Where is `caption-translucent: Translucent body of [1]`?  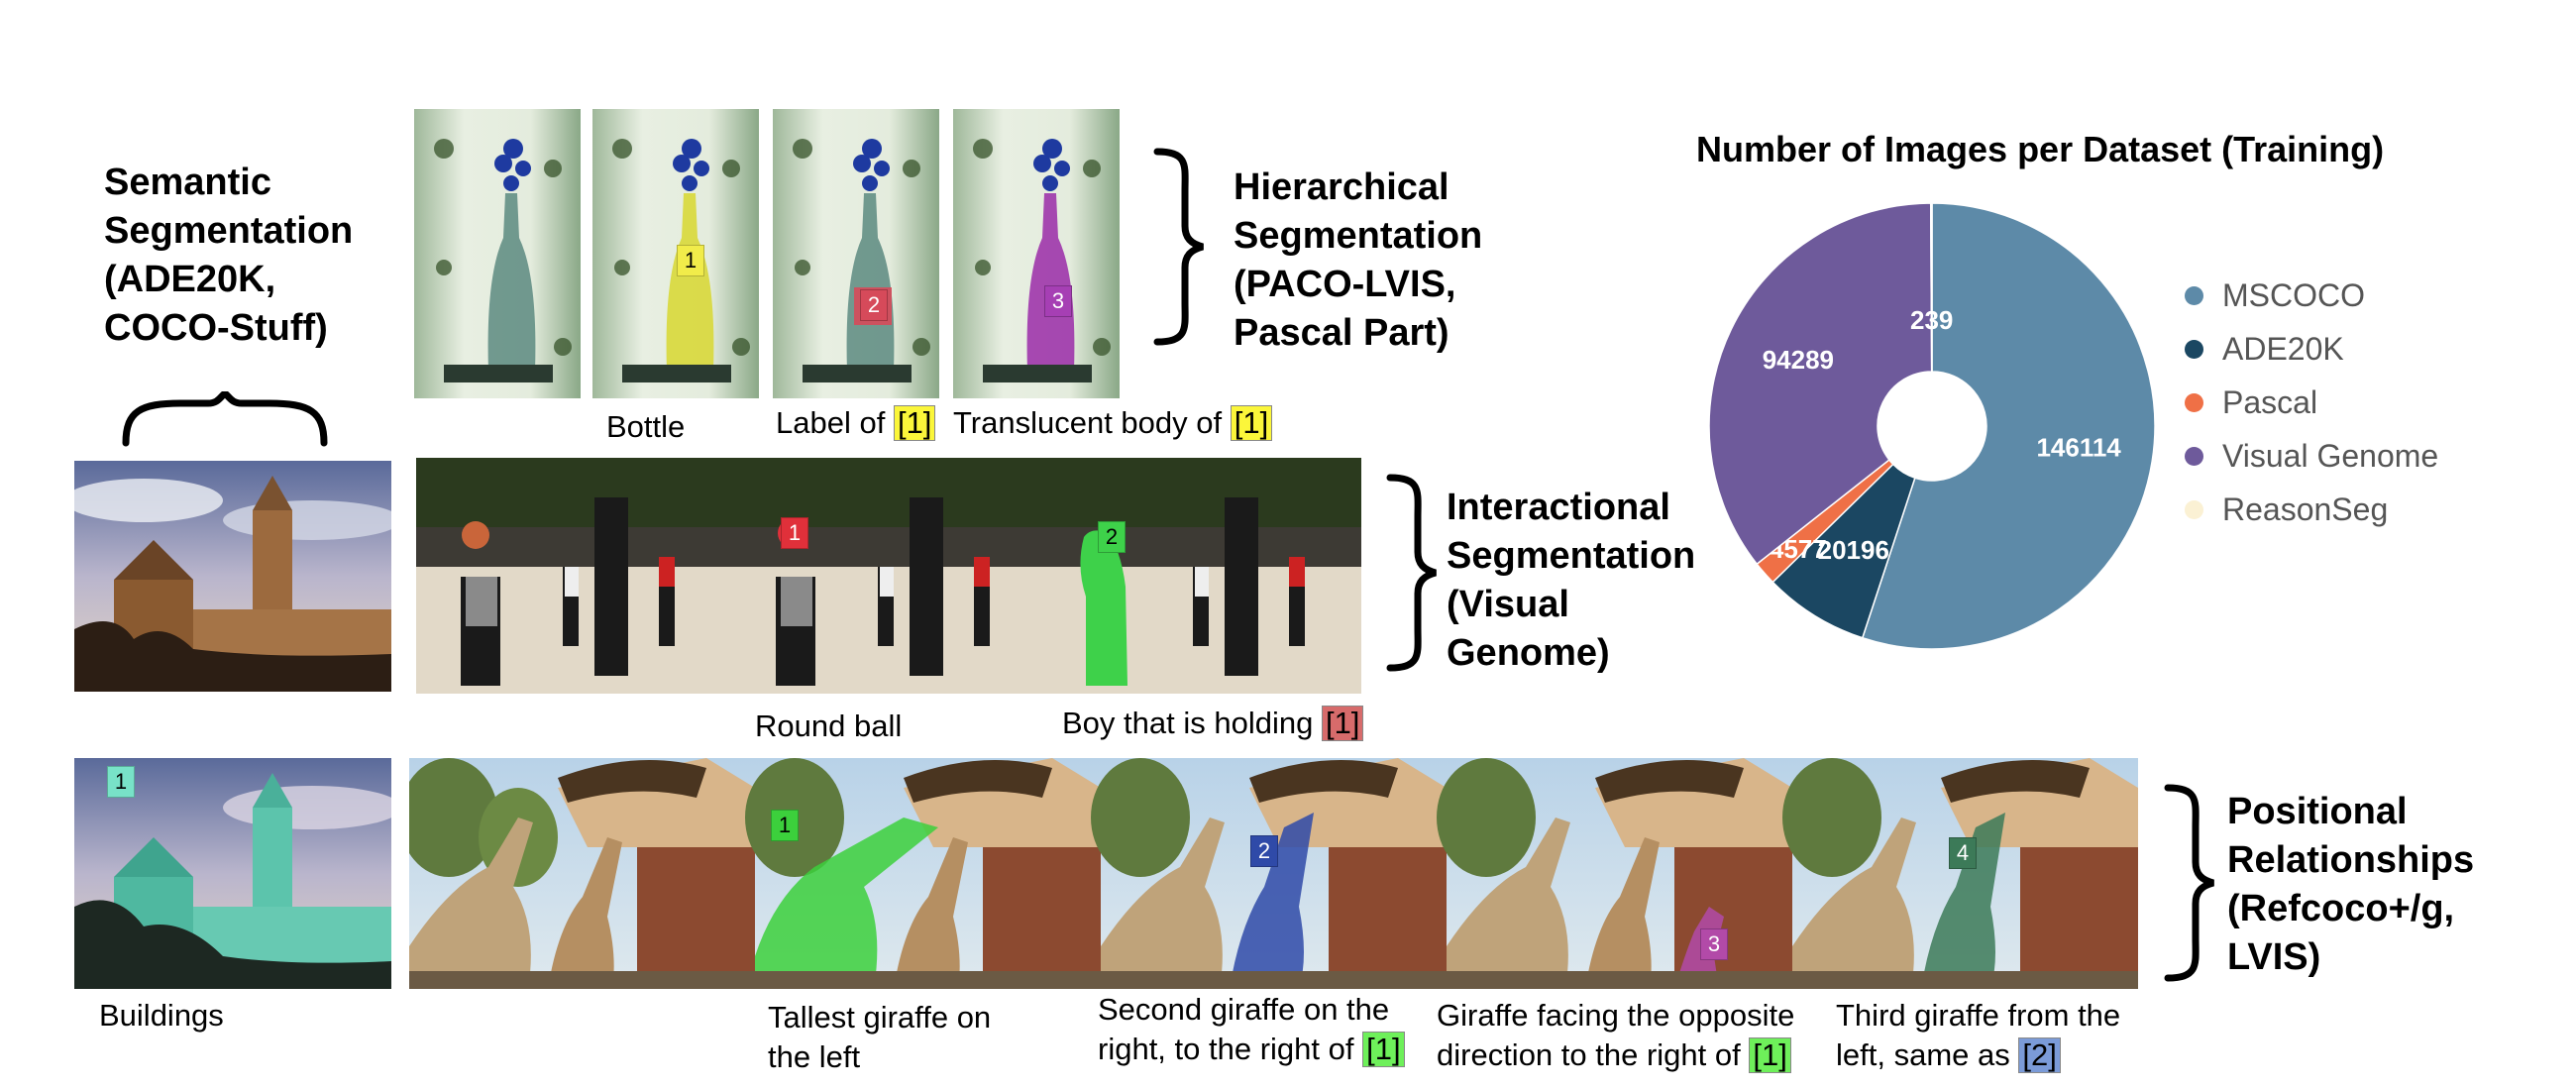 caption-translucent: Translucent body of [1] is located at coordinates (1113, 423).